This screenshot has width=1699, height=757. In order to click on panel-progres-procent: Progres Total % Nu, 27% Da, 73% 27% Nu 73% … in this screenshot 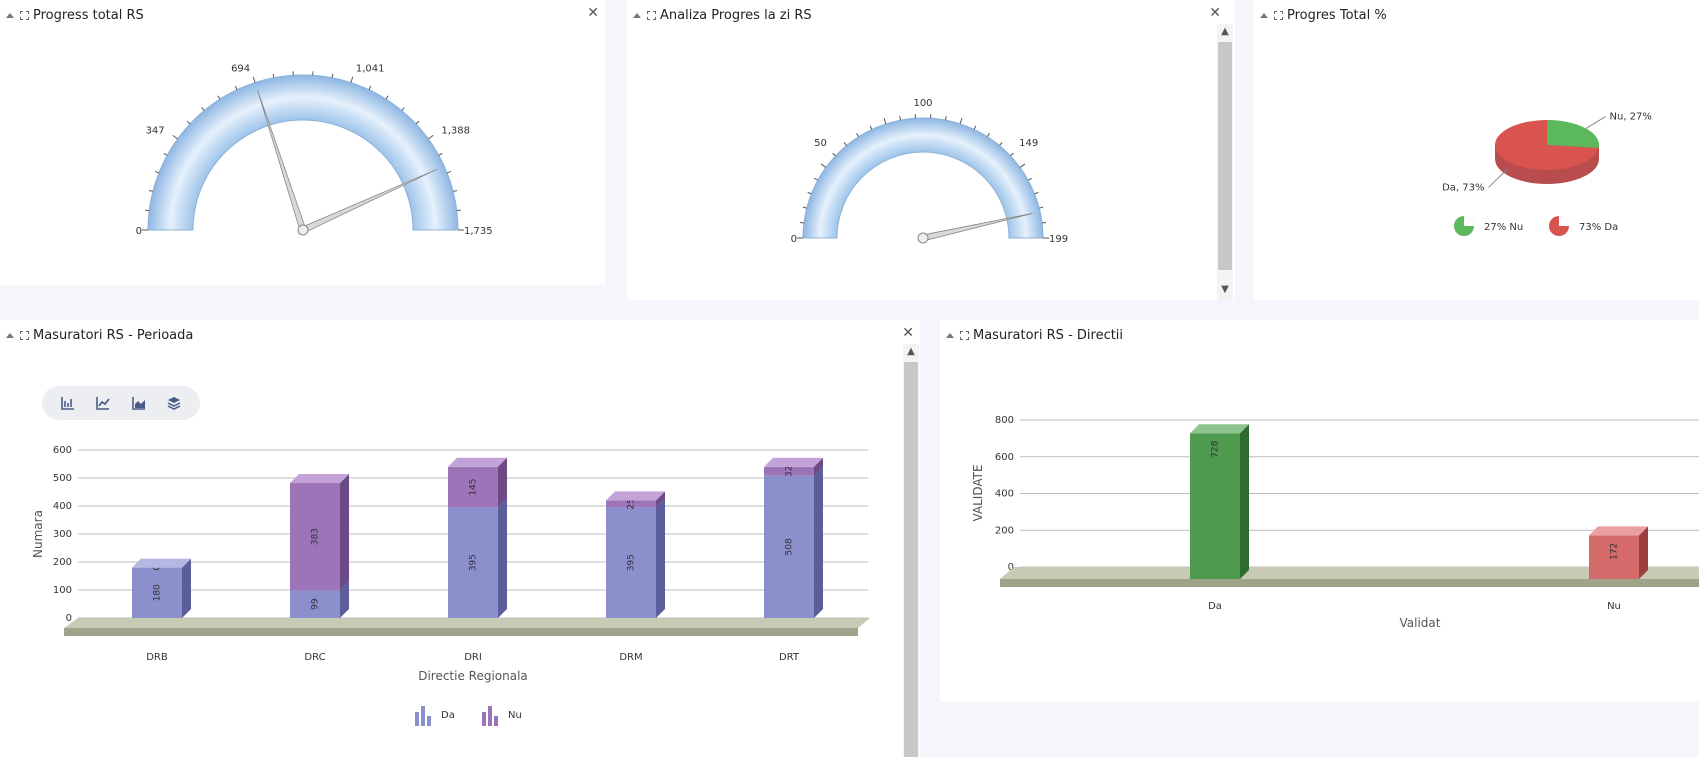, I will do `click(1476, 150)`.